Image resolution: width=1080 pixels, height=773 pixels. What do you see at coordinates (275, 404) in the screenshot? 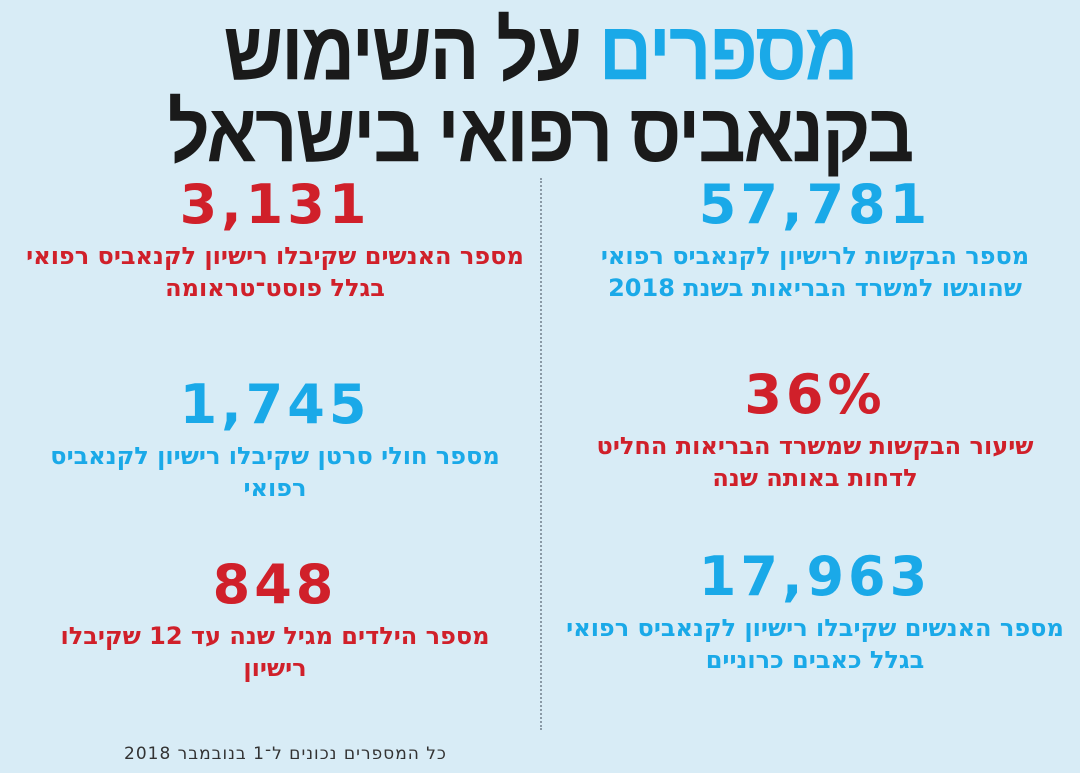
I see `stat-number: 1,745` at bounding box center [275, 404].